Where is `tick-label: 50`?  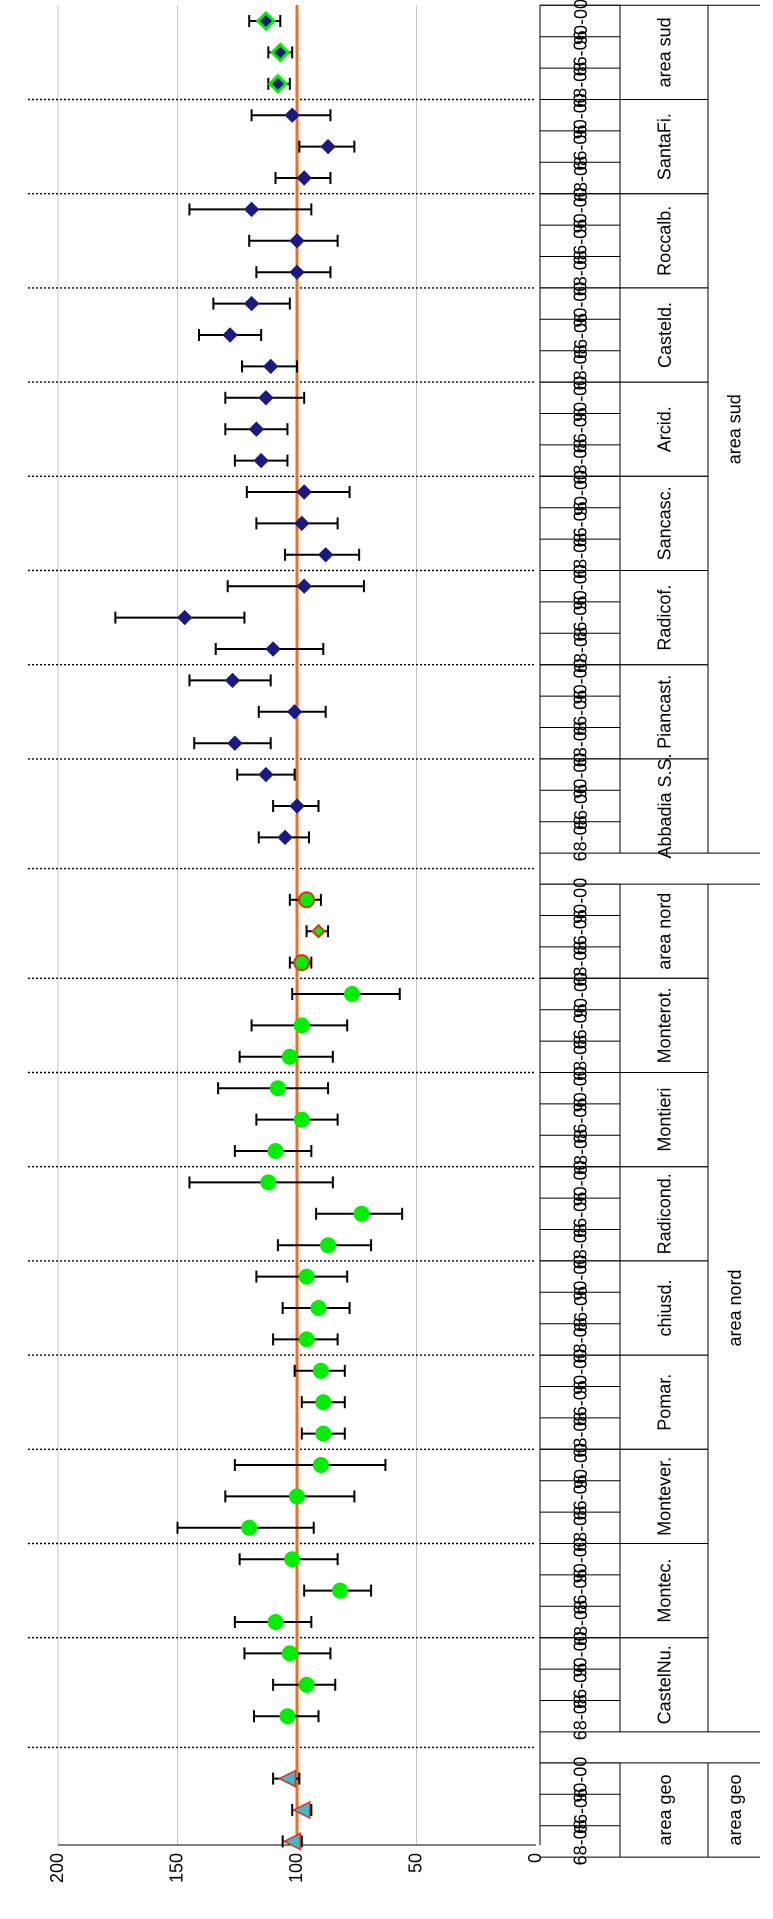
tick-label: 50 is located at coordinates (415, 1863).